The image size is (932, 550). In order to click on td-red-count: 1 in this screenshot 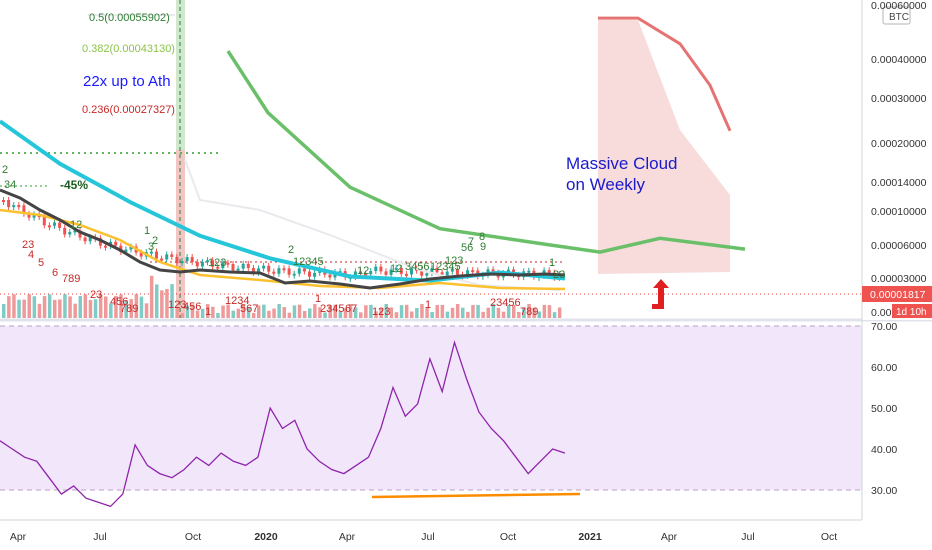, I will do `click(318, 299)`.